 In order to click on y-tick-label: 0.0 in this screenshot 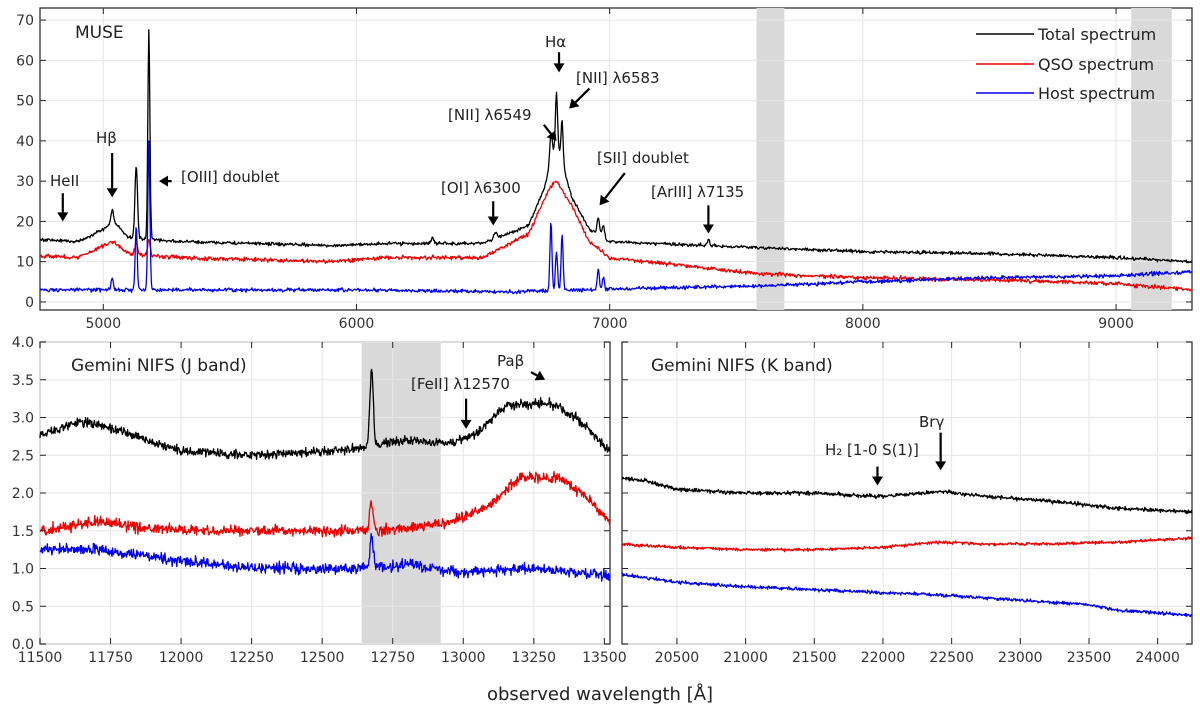, I will do `click(23, 645)`.